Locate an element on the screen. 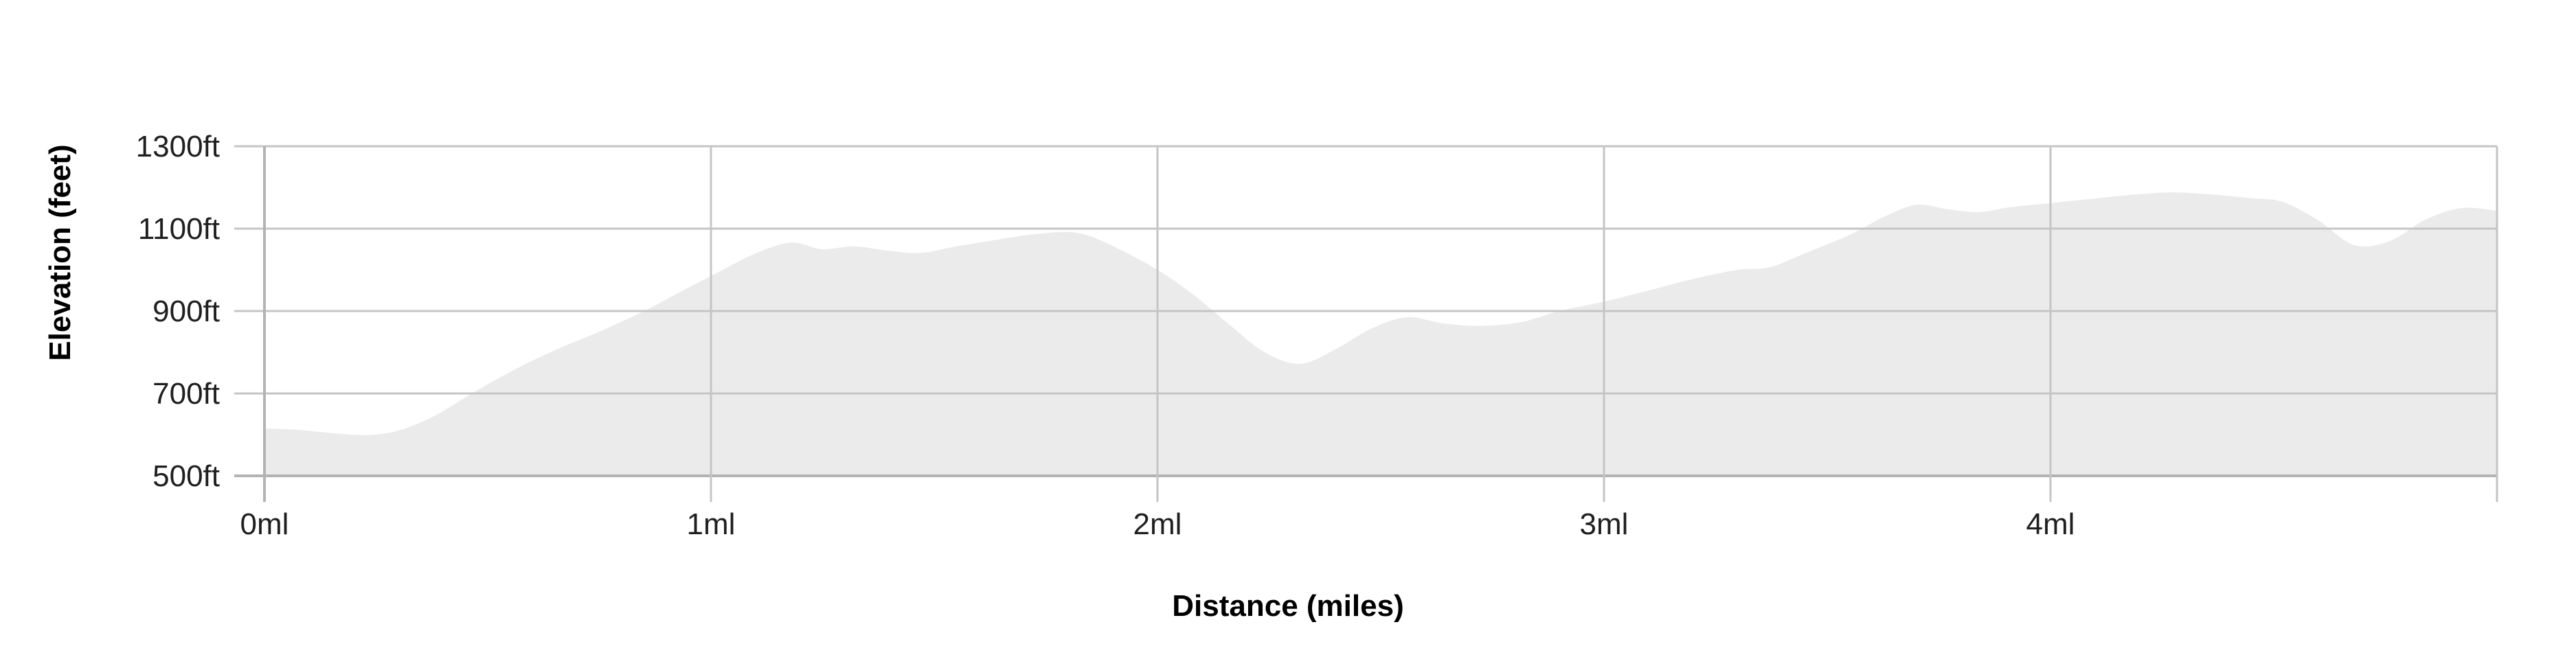 This screenshot has width=2576, height=653. y-tick-label-1100: 1100ft is located at coordinates (179, 229).